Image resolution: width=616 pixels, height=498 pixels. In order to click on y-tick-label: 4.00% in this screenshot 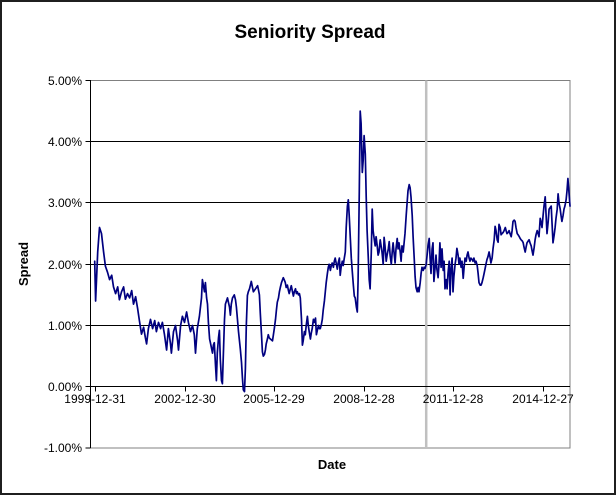, I will do `click(65, 142)`.